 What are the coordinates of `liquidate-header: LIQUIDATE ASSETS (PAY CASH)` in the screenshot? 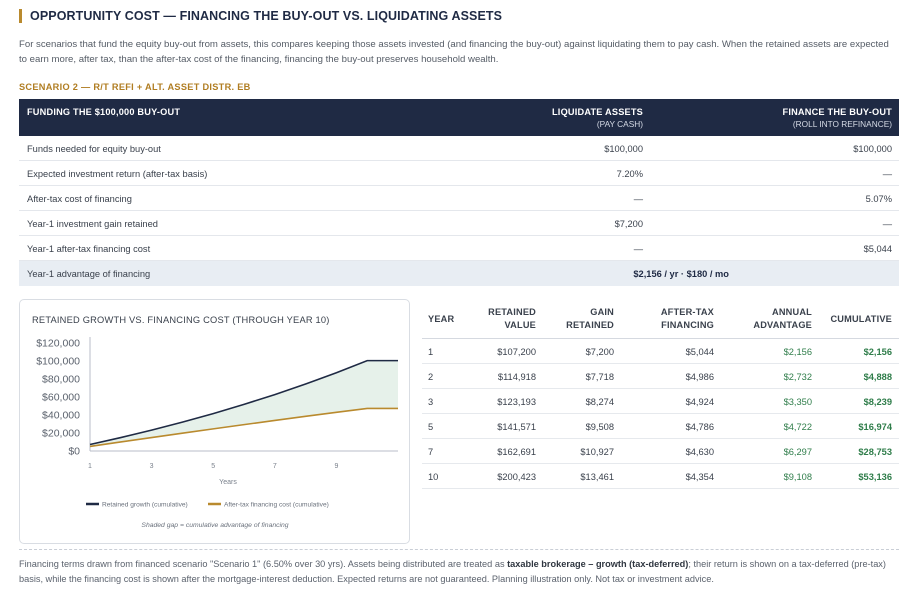 It's located at (597, 118).